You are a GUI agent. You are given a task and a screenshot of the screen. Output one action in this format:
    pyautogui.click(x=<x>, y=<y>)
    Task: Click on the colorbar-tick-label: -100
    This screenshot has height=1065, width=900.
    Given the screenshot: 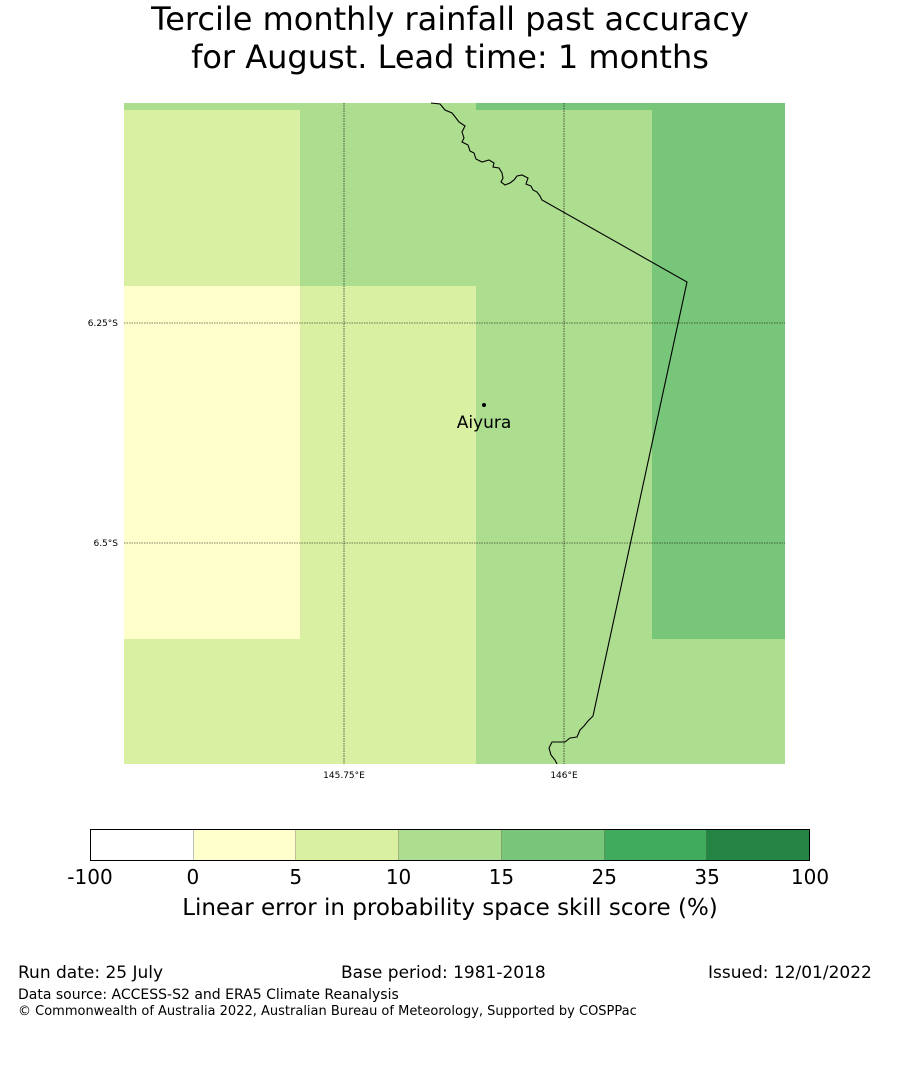 What is the action you would take?
    pyautogui.click(x=90, y=877)
    